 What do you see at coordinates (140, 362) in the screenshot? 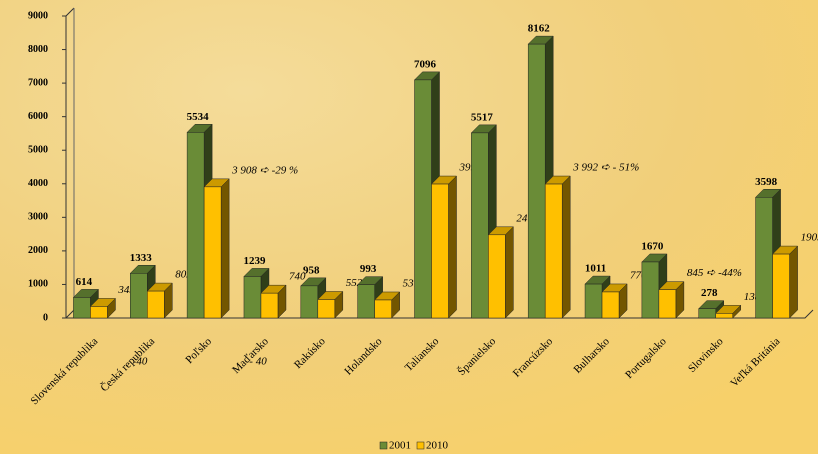
I see `annotation: -40` at bounding box center [140, 362].